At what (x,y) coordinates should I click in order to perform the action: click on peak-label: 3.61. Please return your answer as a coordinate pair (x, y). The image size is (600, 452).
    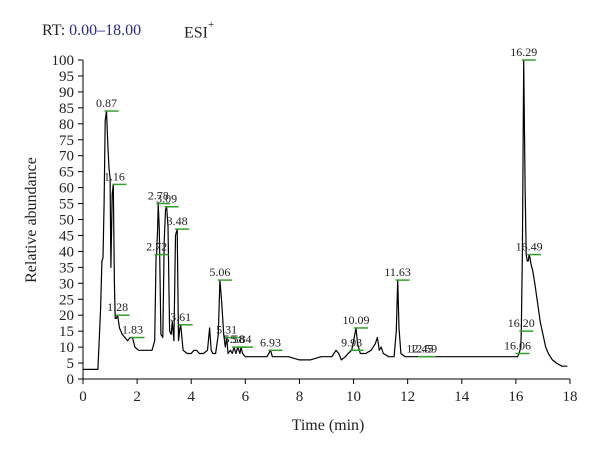
    Looking at the image, I should click on (180, 317).